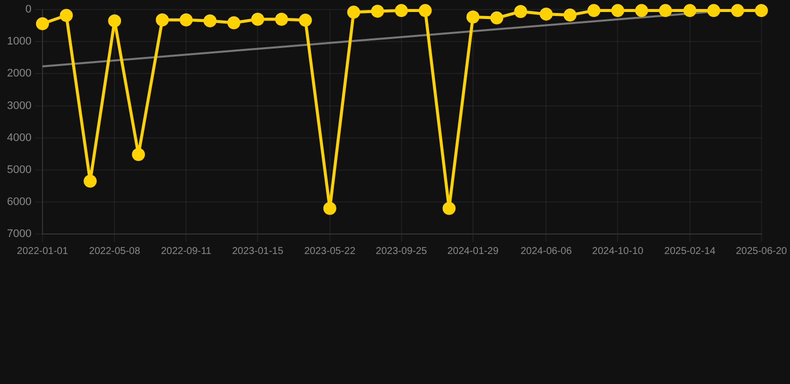  What do you see at coordinates (618, 251) in the screenshot?
I see `x-tick-label: 2024-10-10` at bounding box center [618, 251].